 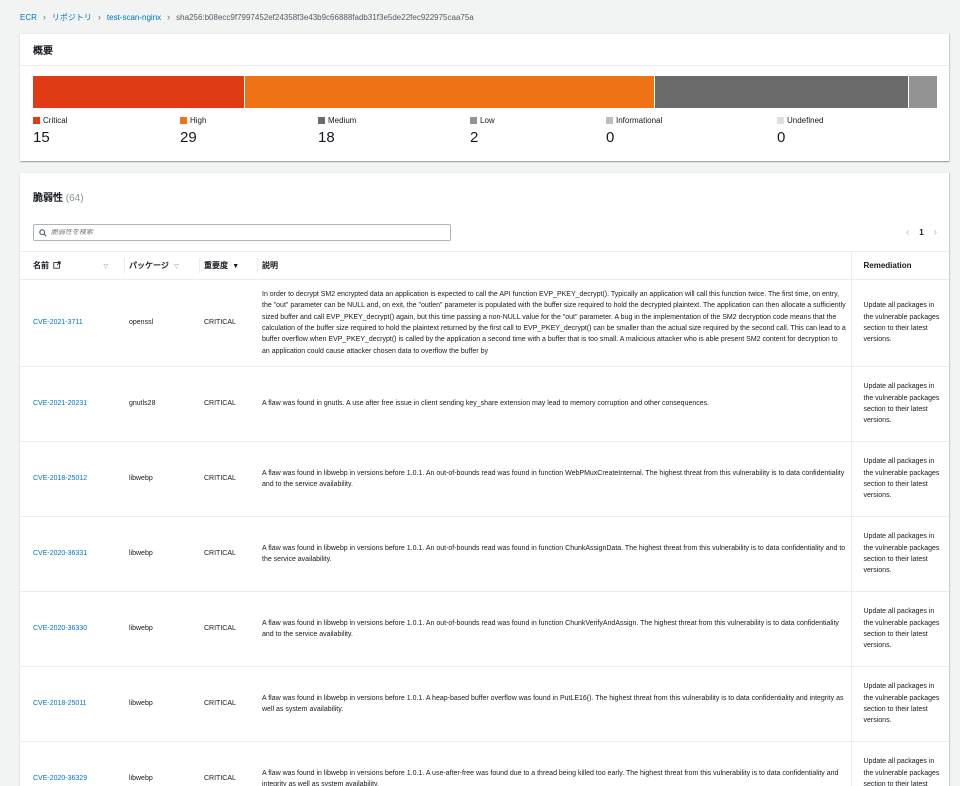 I want to click on cve-name-cell: CVE-2018-25011, so click(x=72, y=704).